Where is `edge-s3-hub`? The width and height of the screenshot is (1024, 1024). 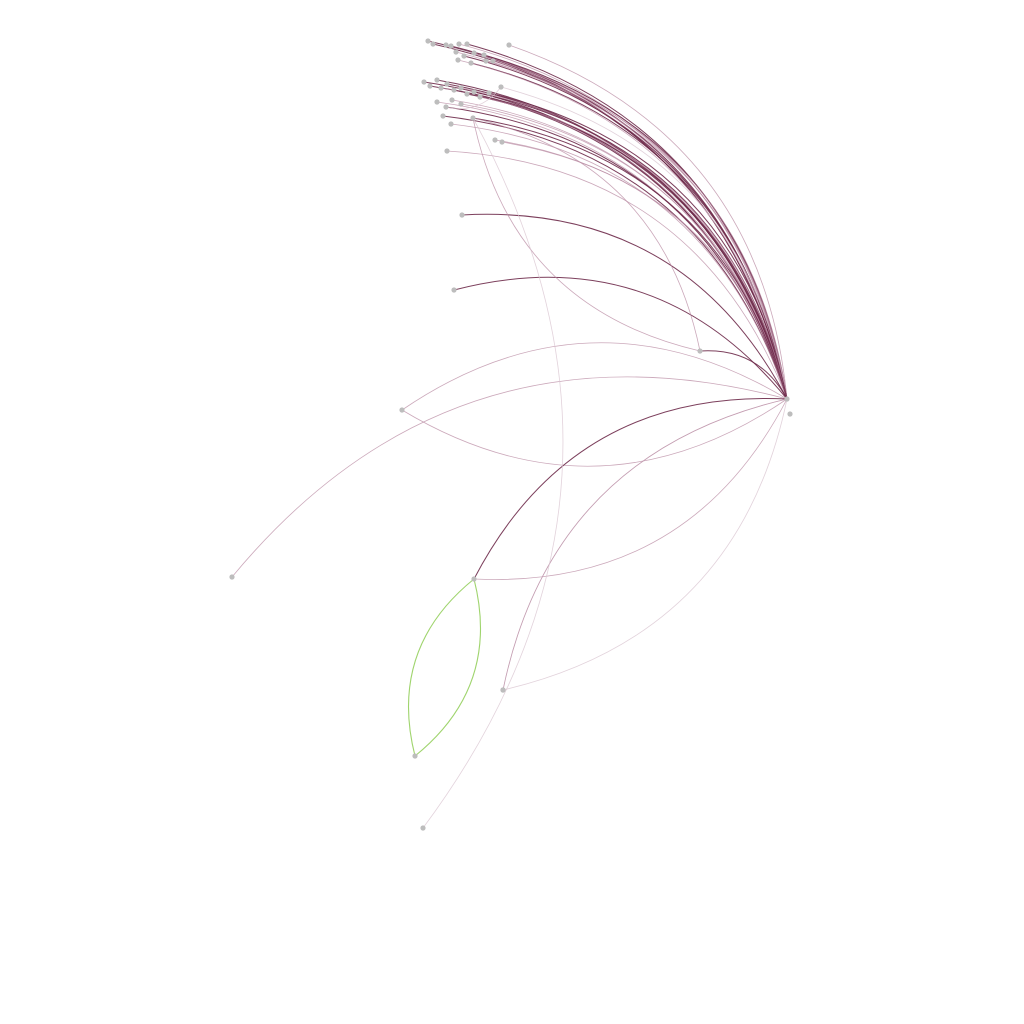
edge-s3-hub is located at coordinates (645, 544).